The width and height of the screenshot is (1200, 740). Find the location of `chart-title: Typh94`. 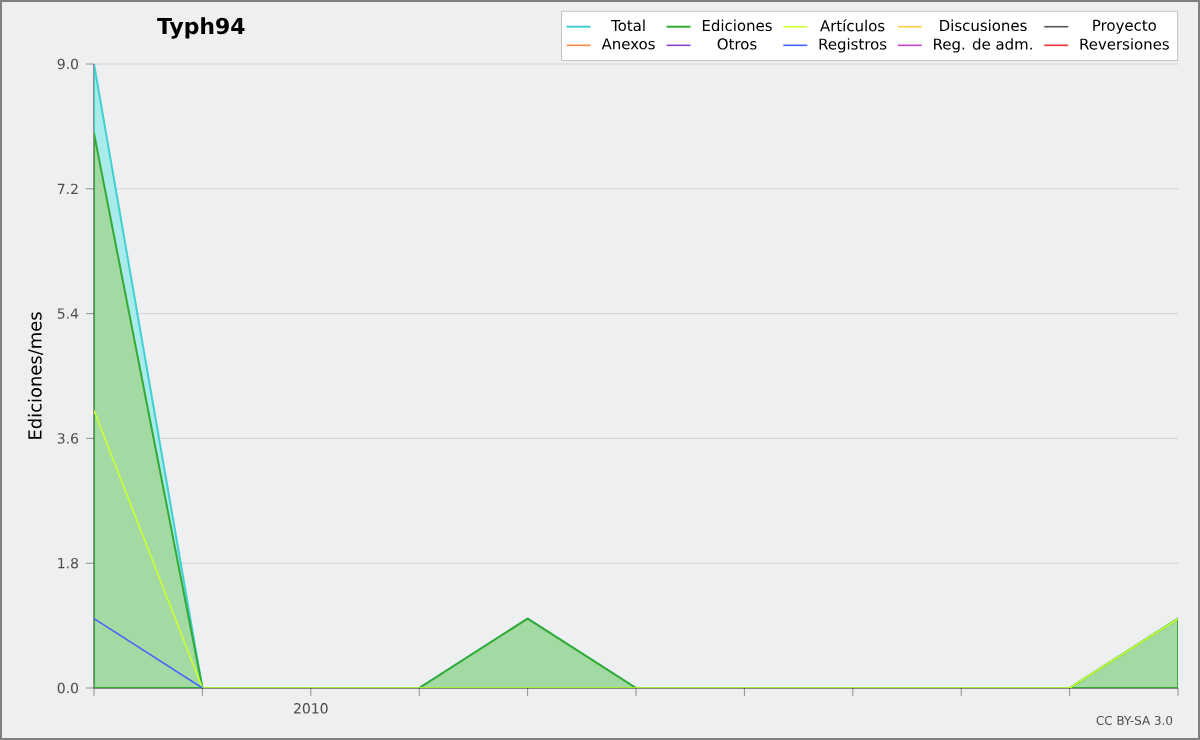

chart-title: Typh94 is located at coordinates (201, 28).